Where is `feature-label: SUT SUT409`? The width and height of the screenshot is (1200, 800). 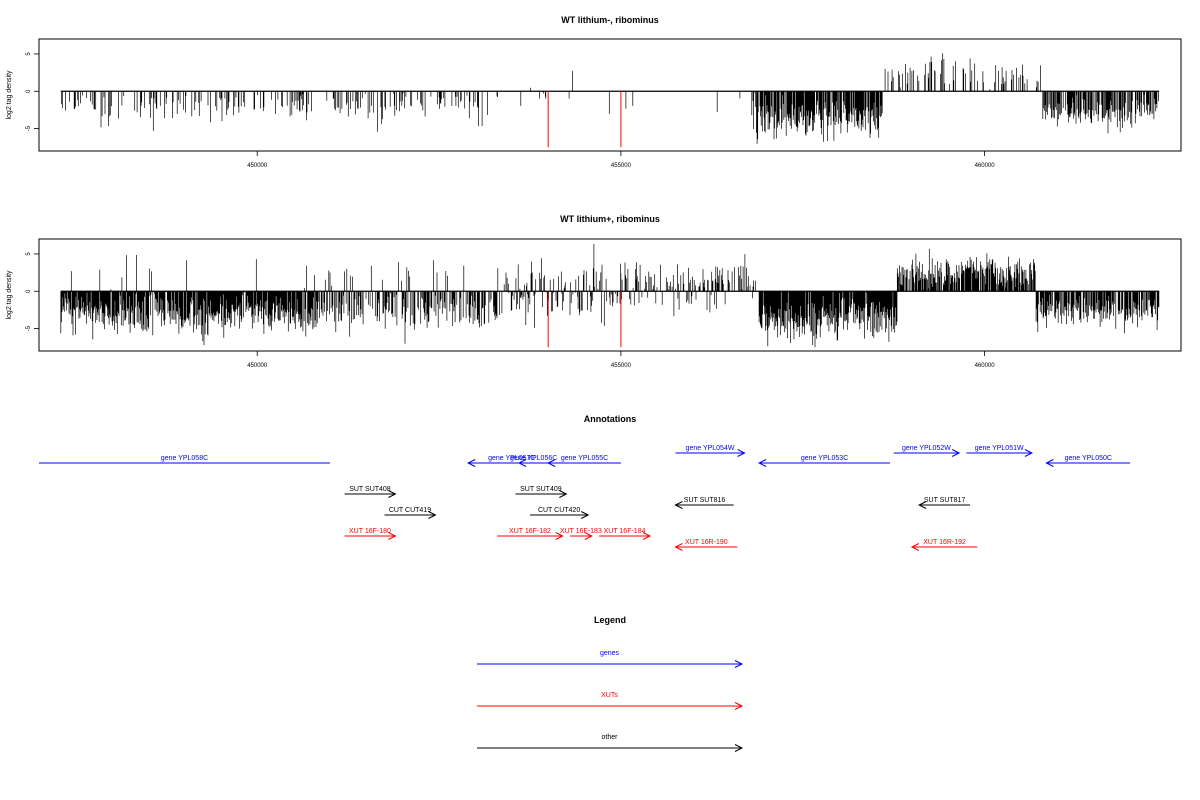
feature-label: SUT SUT409 is located at coordinates (541, 489).